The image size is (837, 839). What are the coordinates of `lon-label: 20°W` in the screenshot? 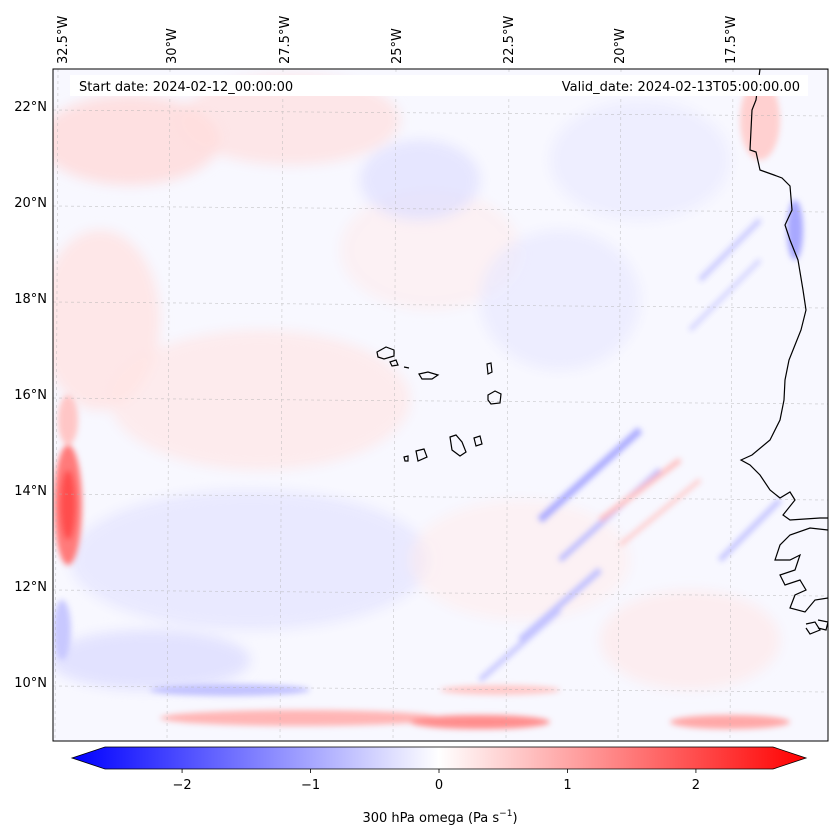 It's located at (620, 46).